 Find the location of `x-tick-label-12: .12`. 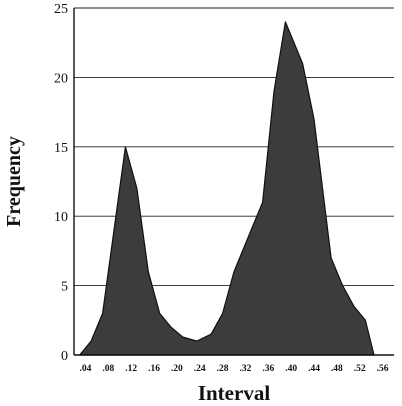

x-tick-label-12: .12 is located at coordinates (131, 369).